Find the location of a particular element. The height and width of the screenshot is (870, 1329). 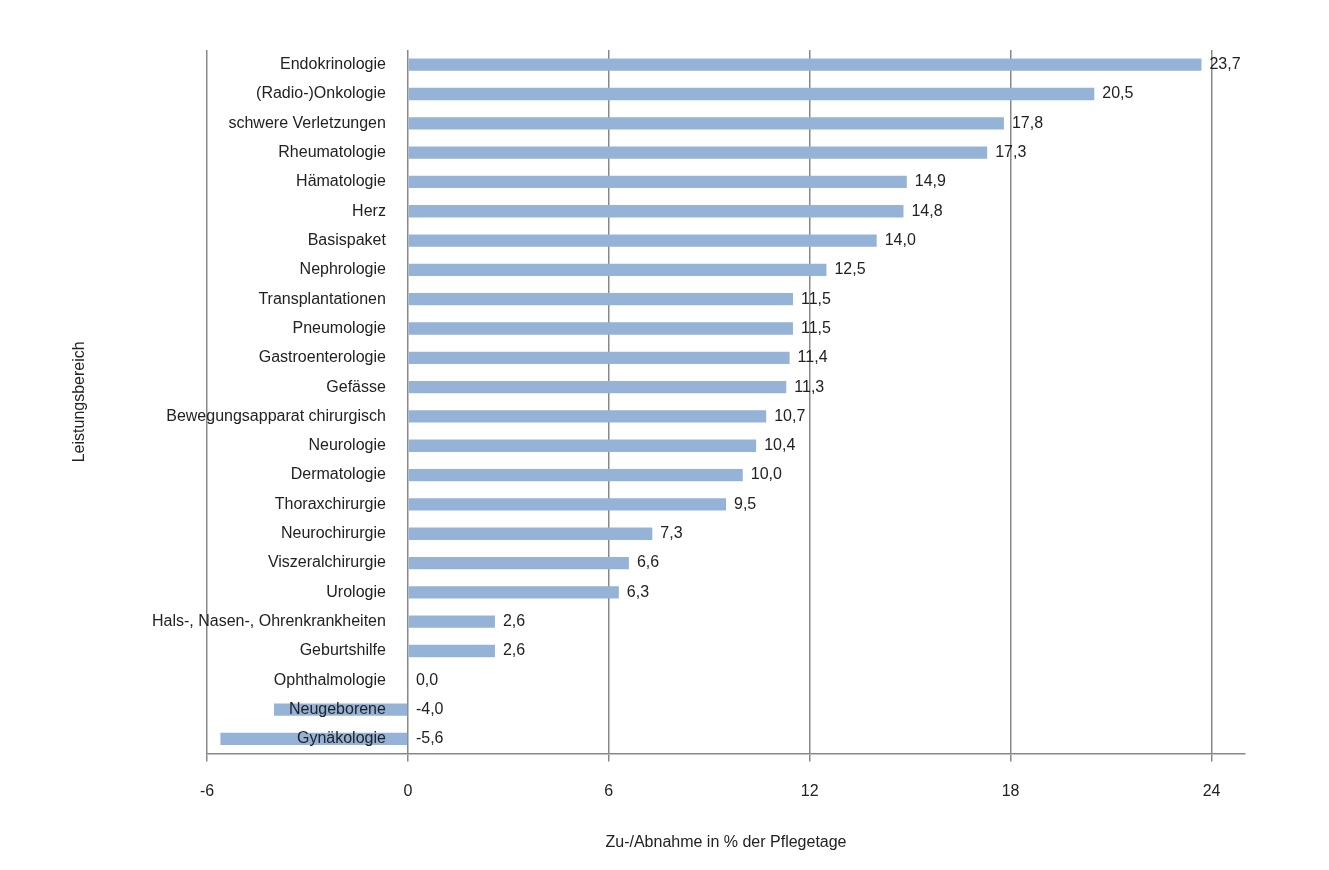

data-label: 23,7 is located at coordinates (1225, 64).